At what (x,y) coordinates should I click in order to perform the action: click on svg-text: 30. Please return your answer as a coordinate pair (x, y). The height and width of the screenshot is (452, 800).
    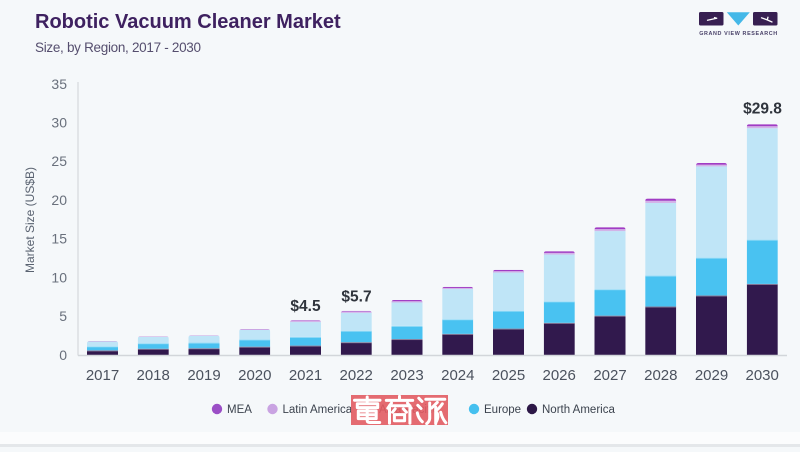
    Looking at the image, I should click on (59, 123).